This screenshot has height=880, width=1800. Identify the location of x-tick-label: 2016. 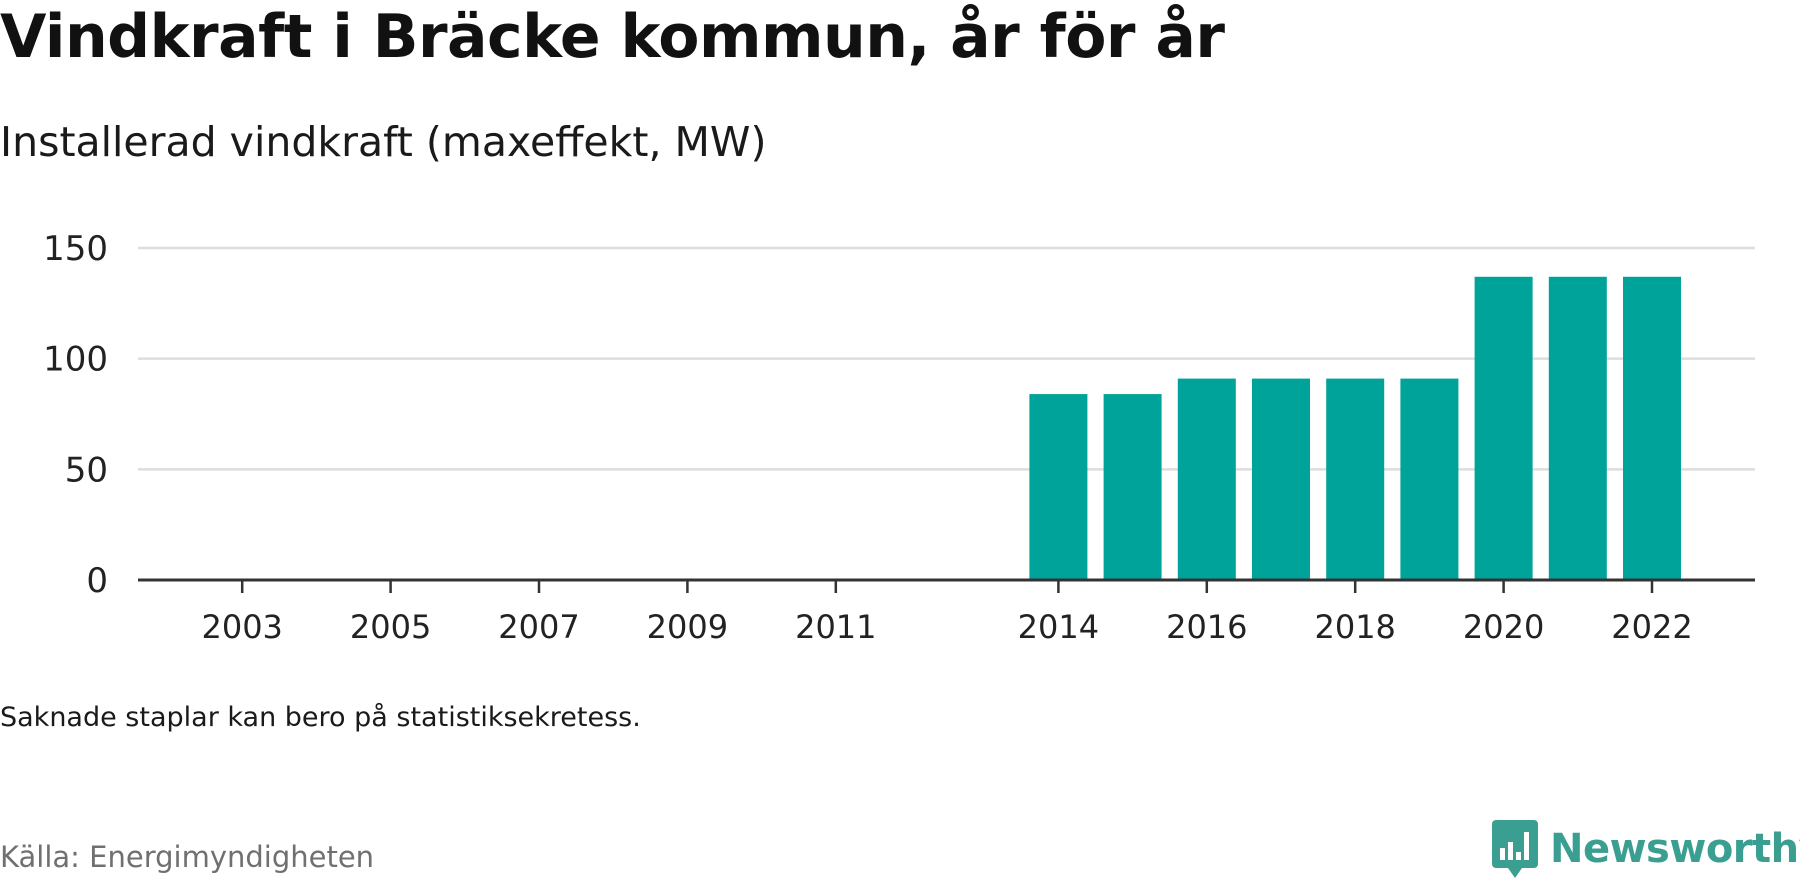
(1206, 627).